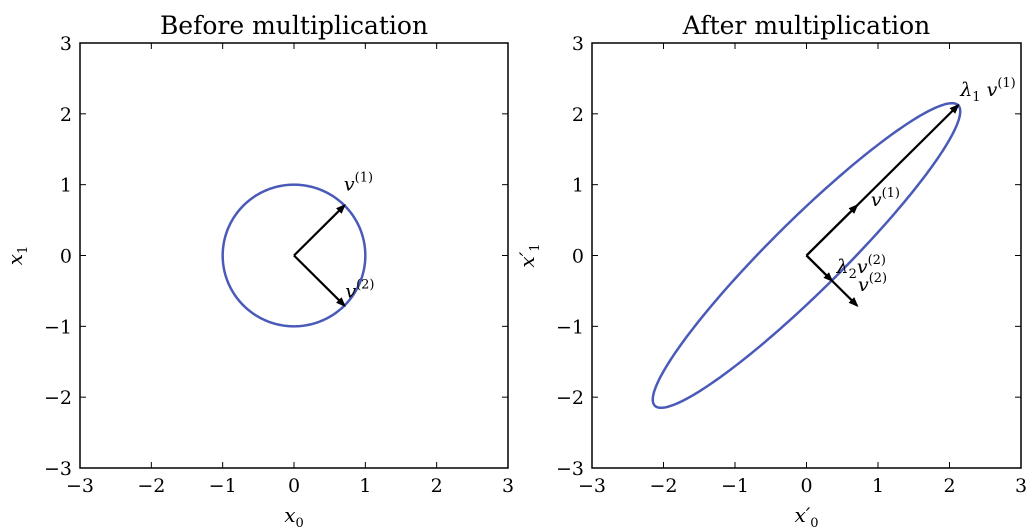  I want to click on curve, so click(294, 255).